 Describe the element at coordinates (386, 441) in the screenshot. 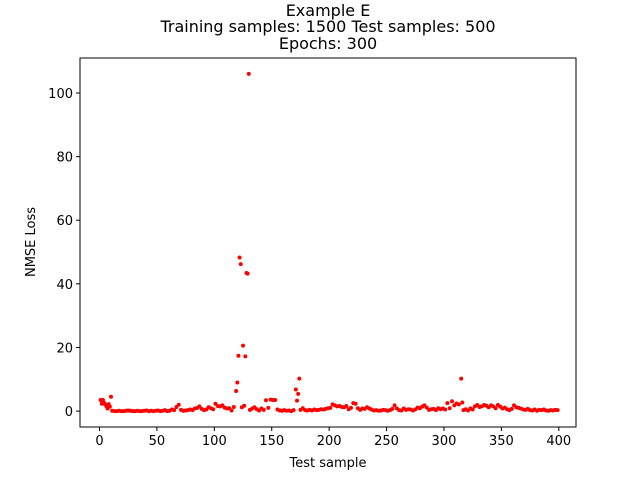

I see `x-tick-label: 250` at that location.